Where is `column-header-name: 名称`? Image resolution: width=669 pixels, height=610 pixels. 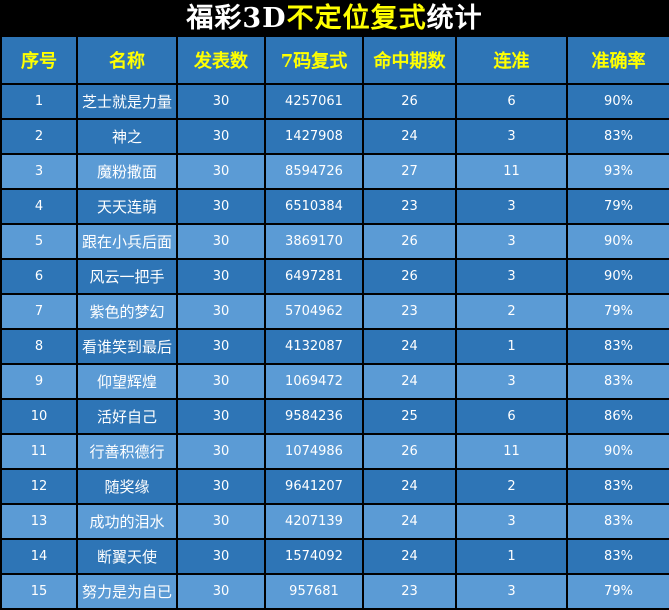
column-header-name: 名称 is located at coordinates (127, 60).